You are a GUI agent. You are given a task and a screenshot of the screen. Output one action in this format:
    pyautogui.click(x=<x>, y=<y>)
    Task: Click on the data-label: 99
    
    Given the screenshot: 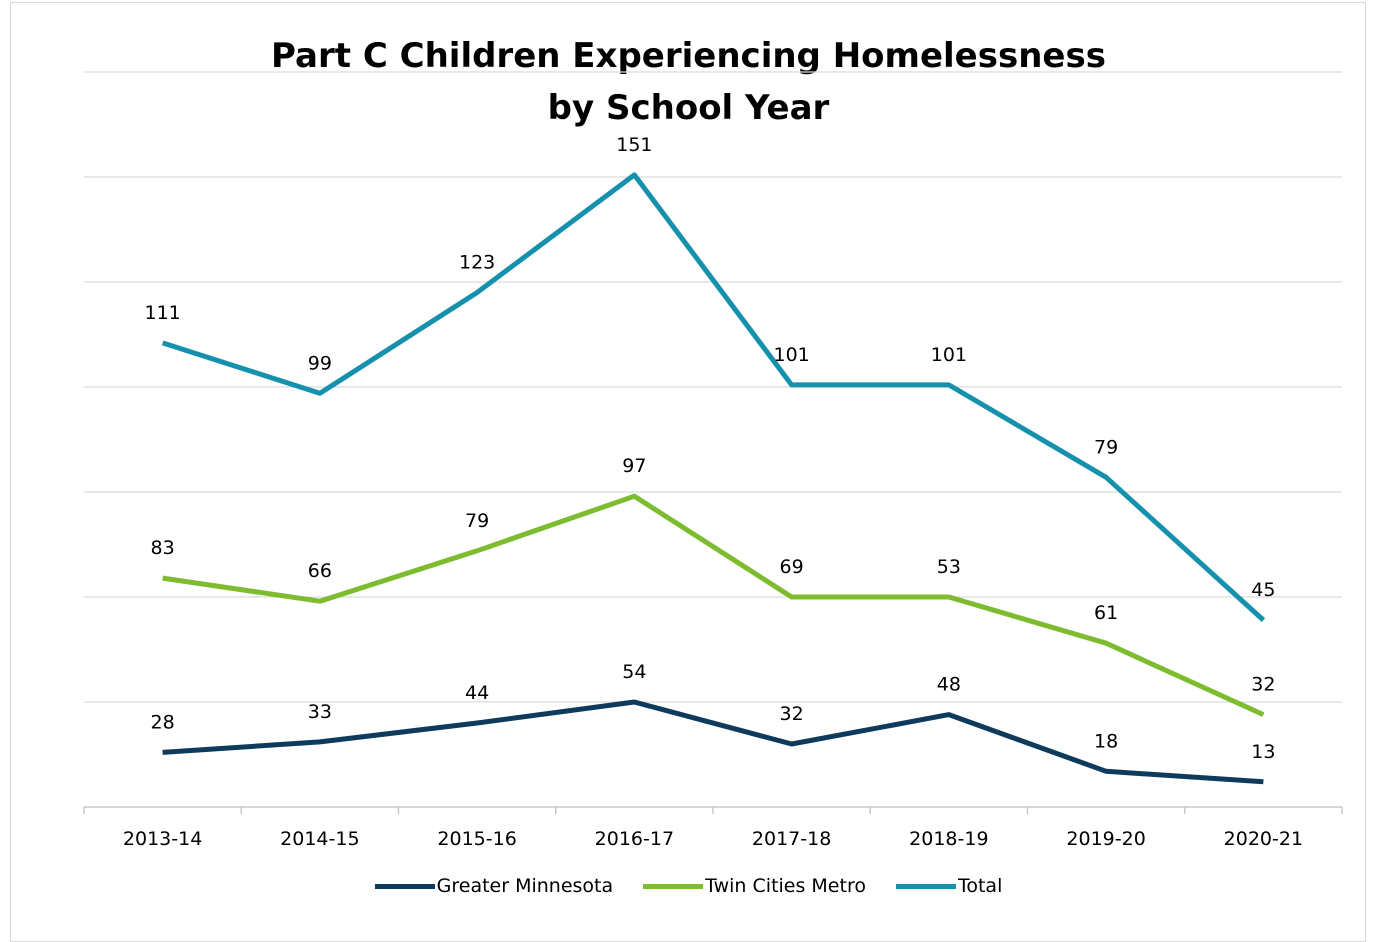 What is the action you would take?
    pyautogui.click(x=320, y=363)
    